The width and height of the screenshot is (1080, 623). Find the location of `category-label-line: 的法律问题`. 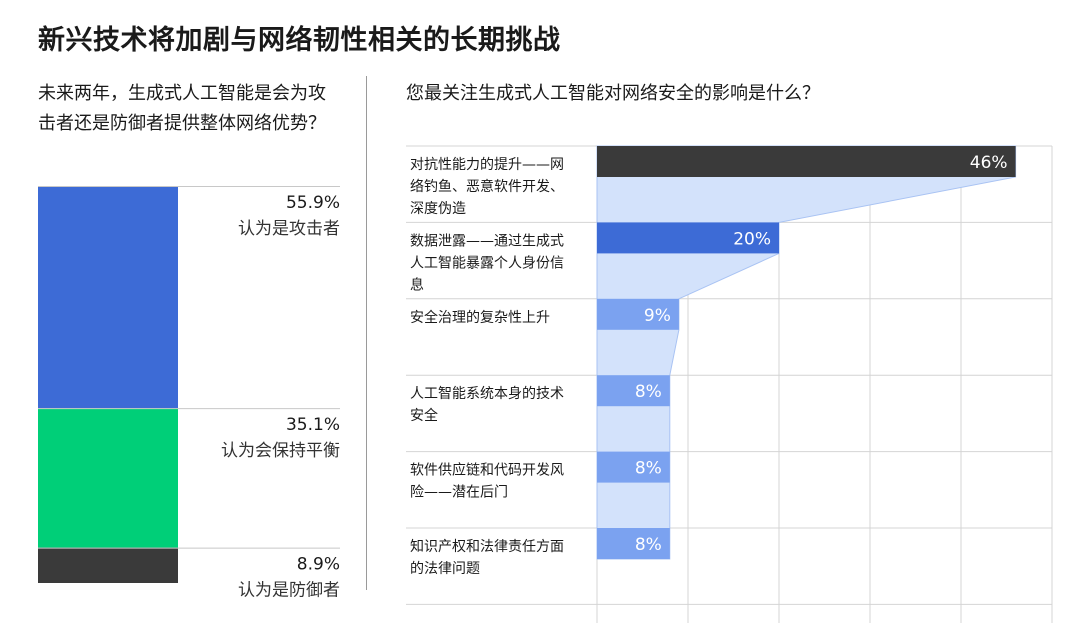

category-label-line: 的法律问题 is located at coordinates (445, 569).